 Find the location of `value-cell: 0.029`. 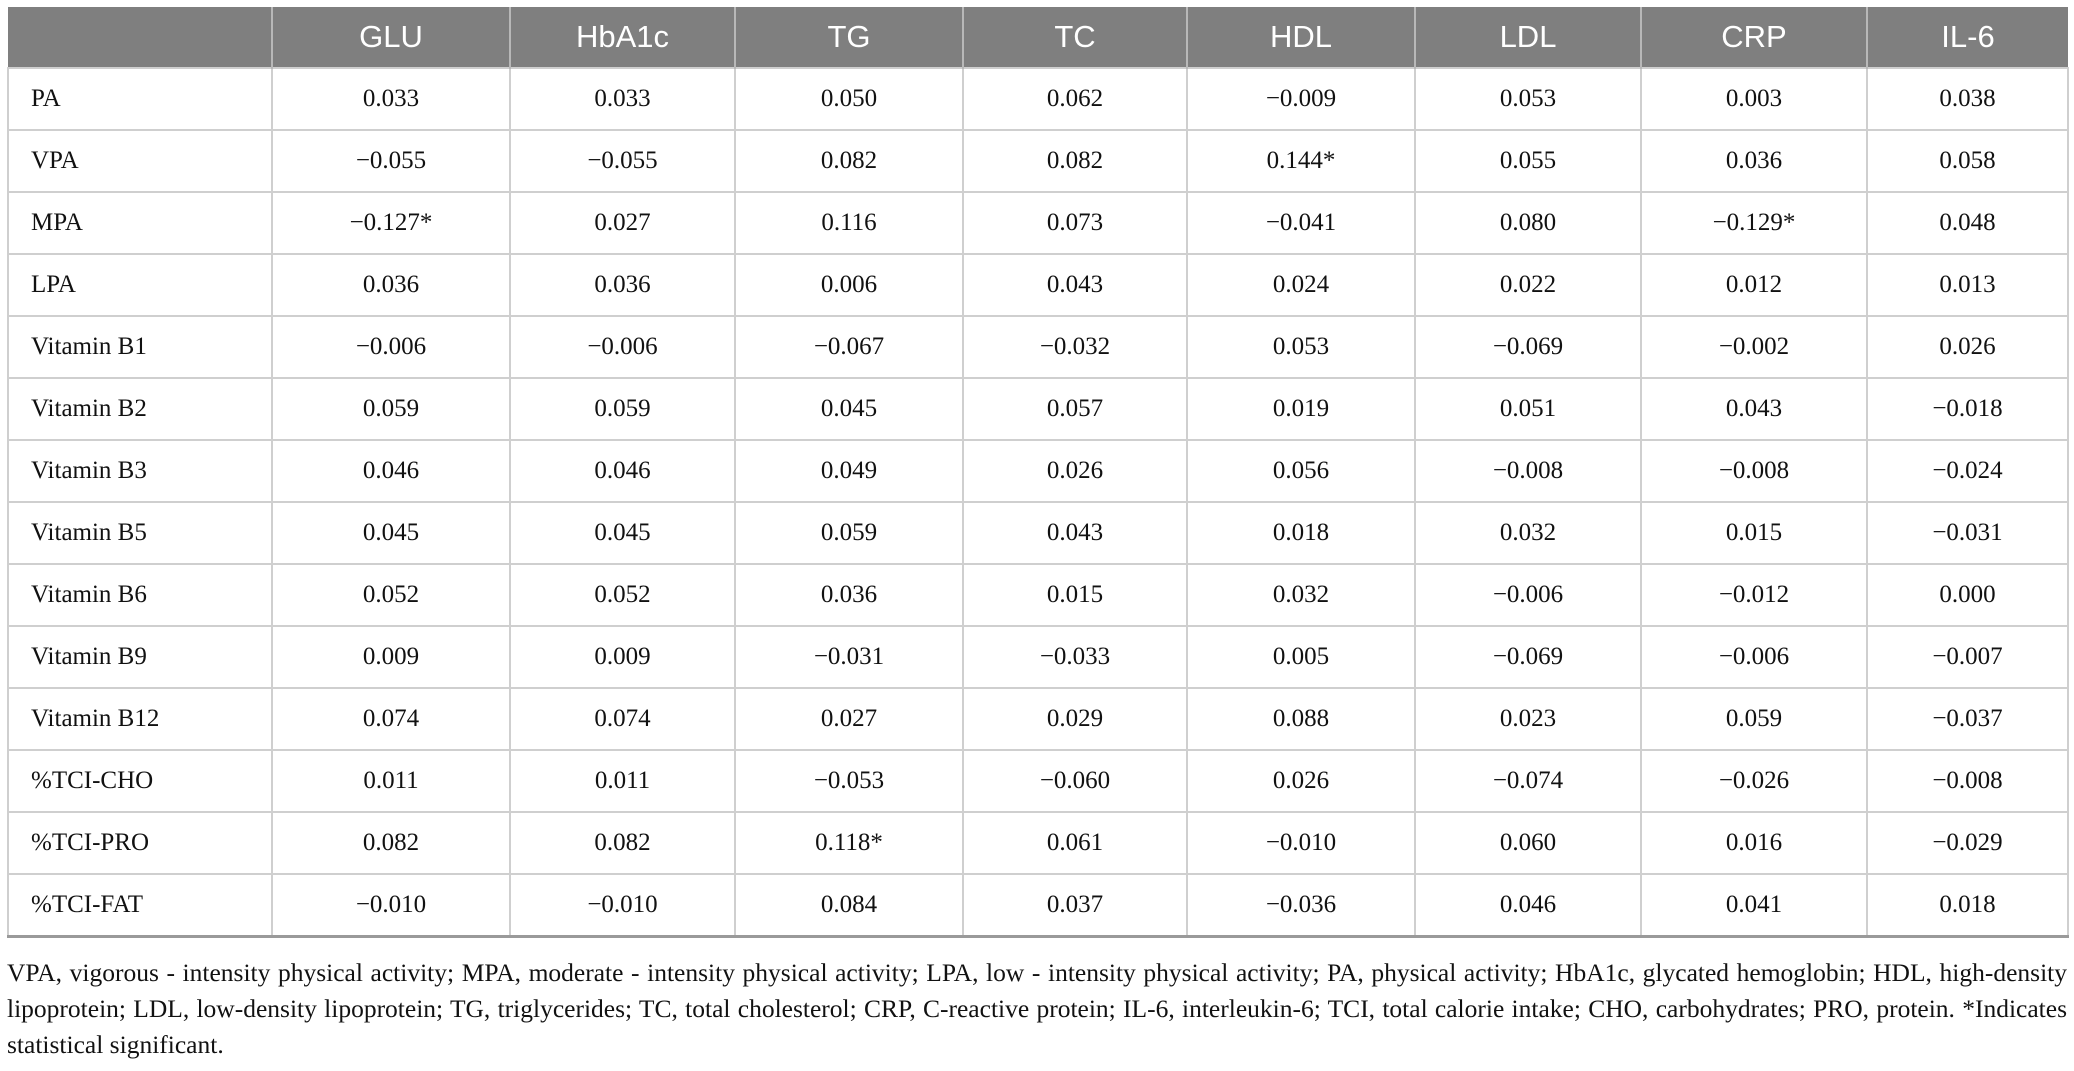

value-cell: 0.029 is located at coordinates (1075, 719).